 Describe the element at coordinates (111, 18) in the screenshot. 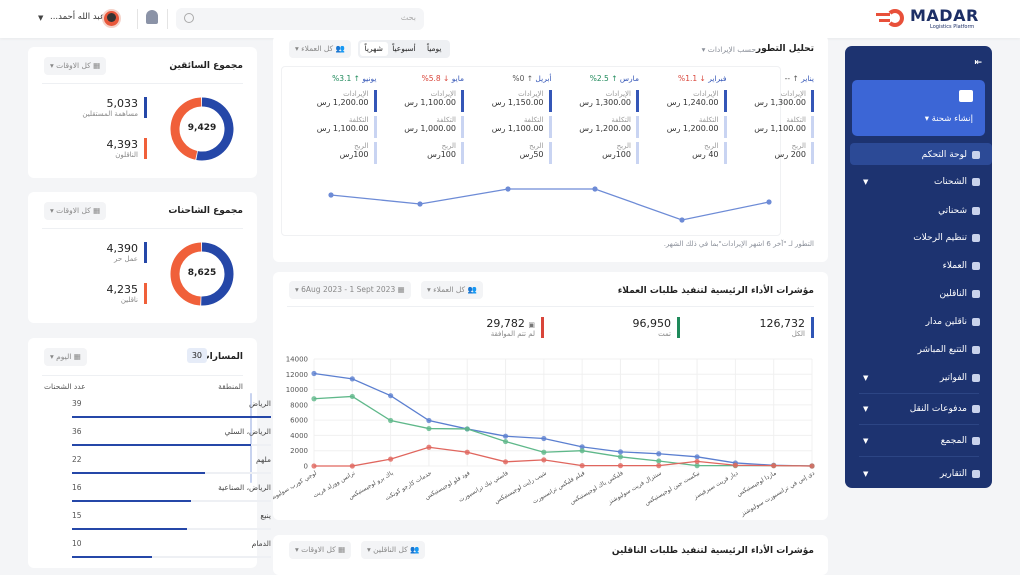

I see `avatar` at that location.